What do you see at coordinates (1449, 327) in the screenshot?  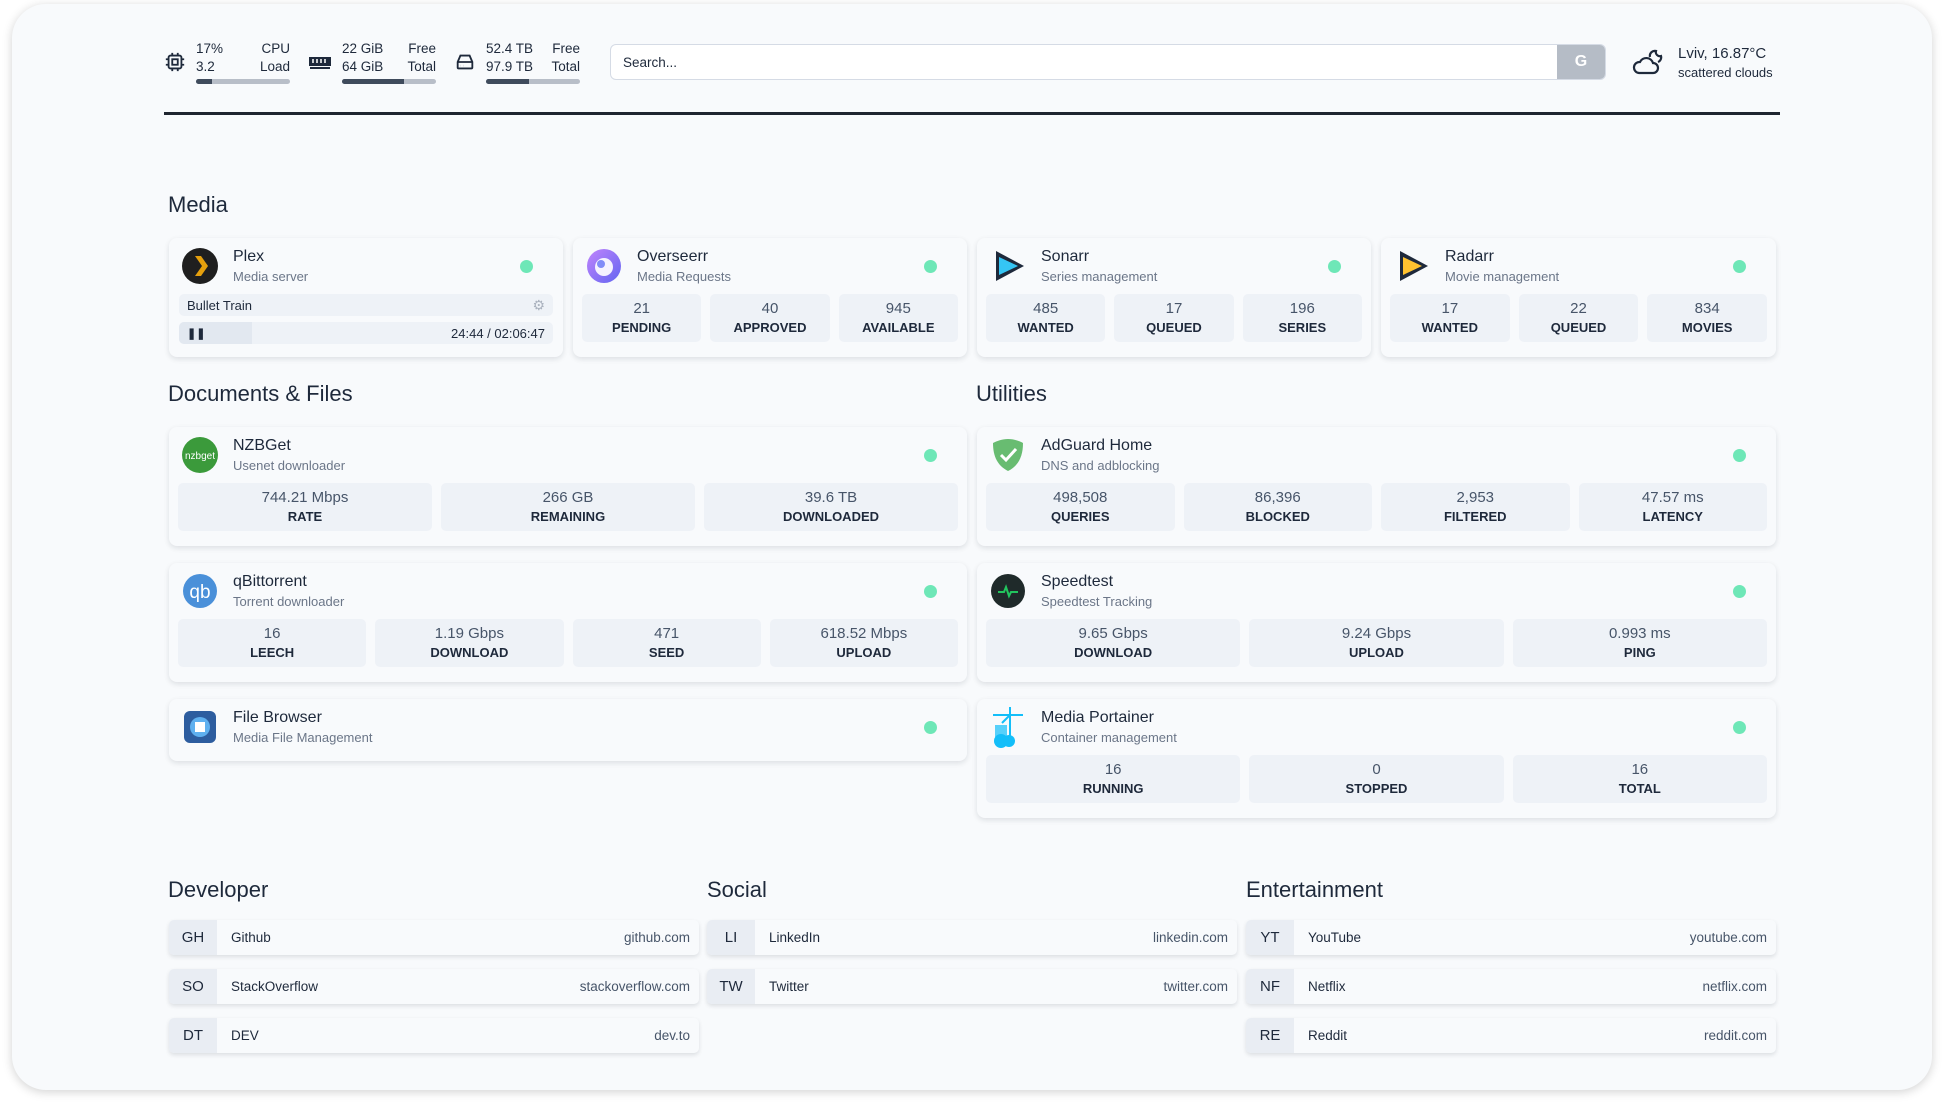 I see `stat-label: WANTED` at bounding box center [1449, 327].